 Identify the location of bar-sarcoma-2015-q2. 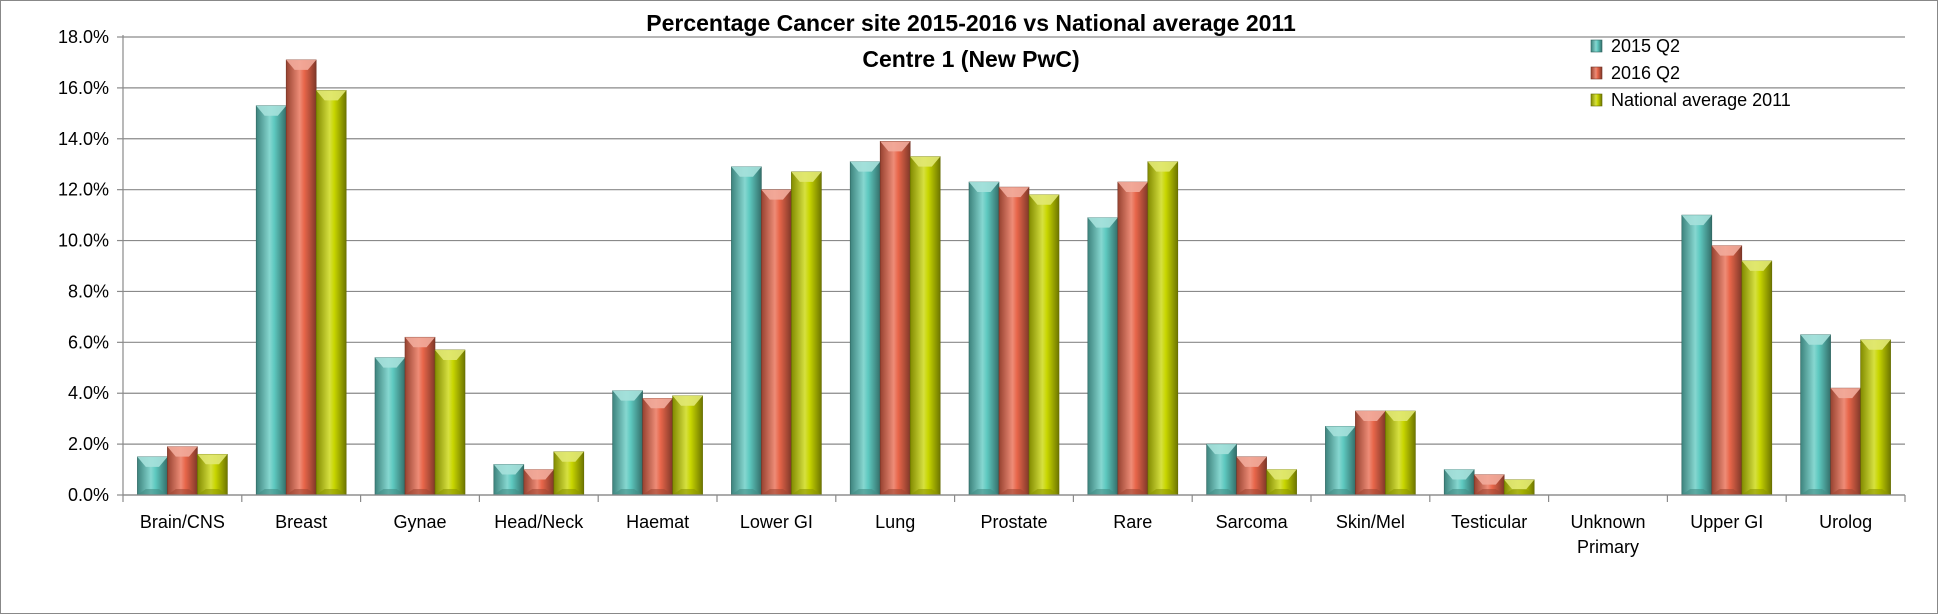
(1221, 469).